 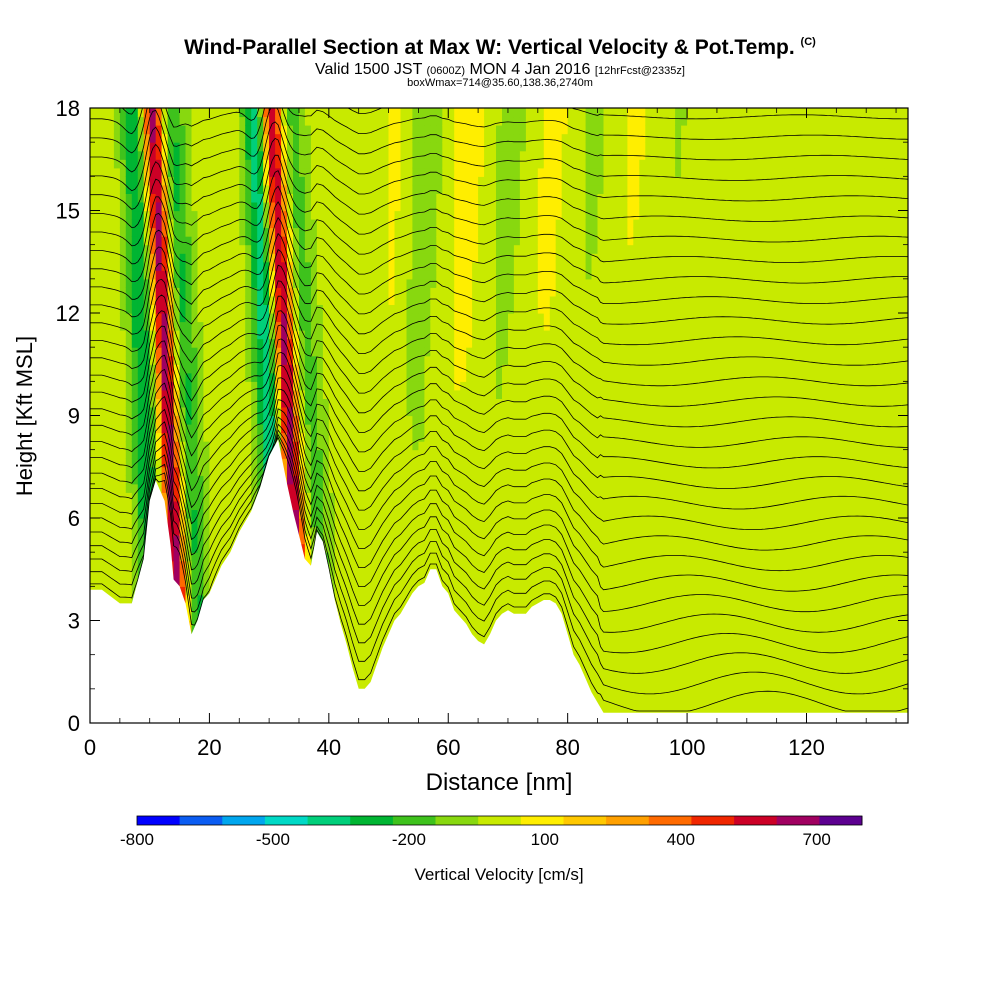 What do you see at coordinates (687, 747) in the screenshot?
I see `x-tick-label: 100` at bounding box center [687, 747].